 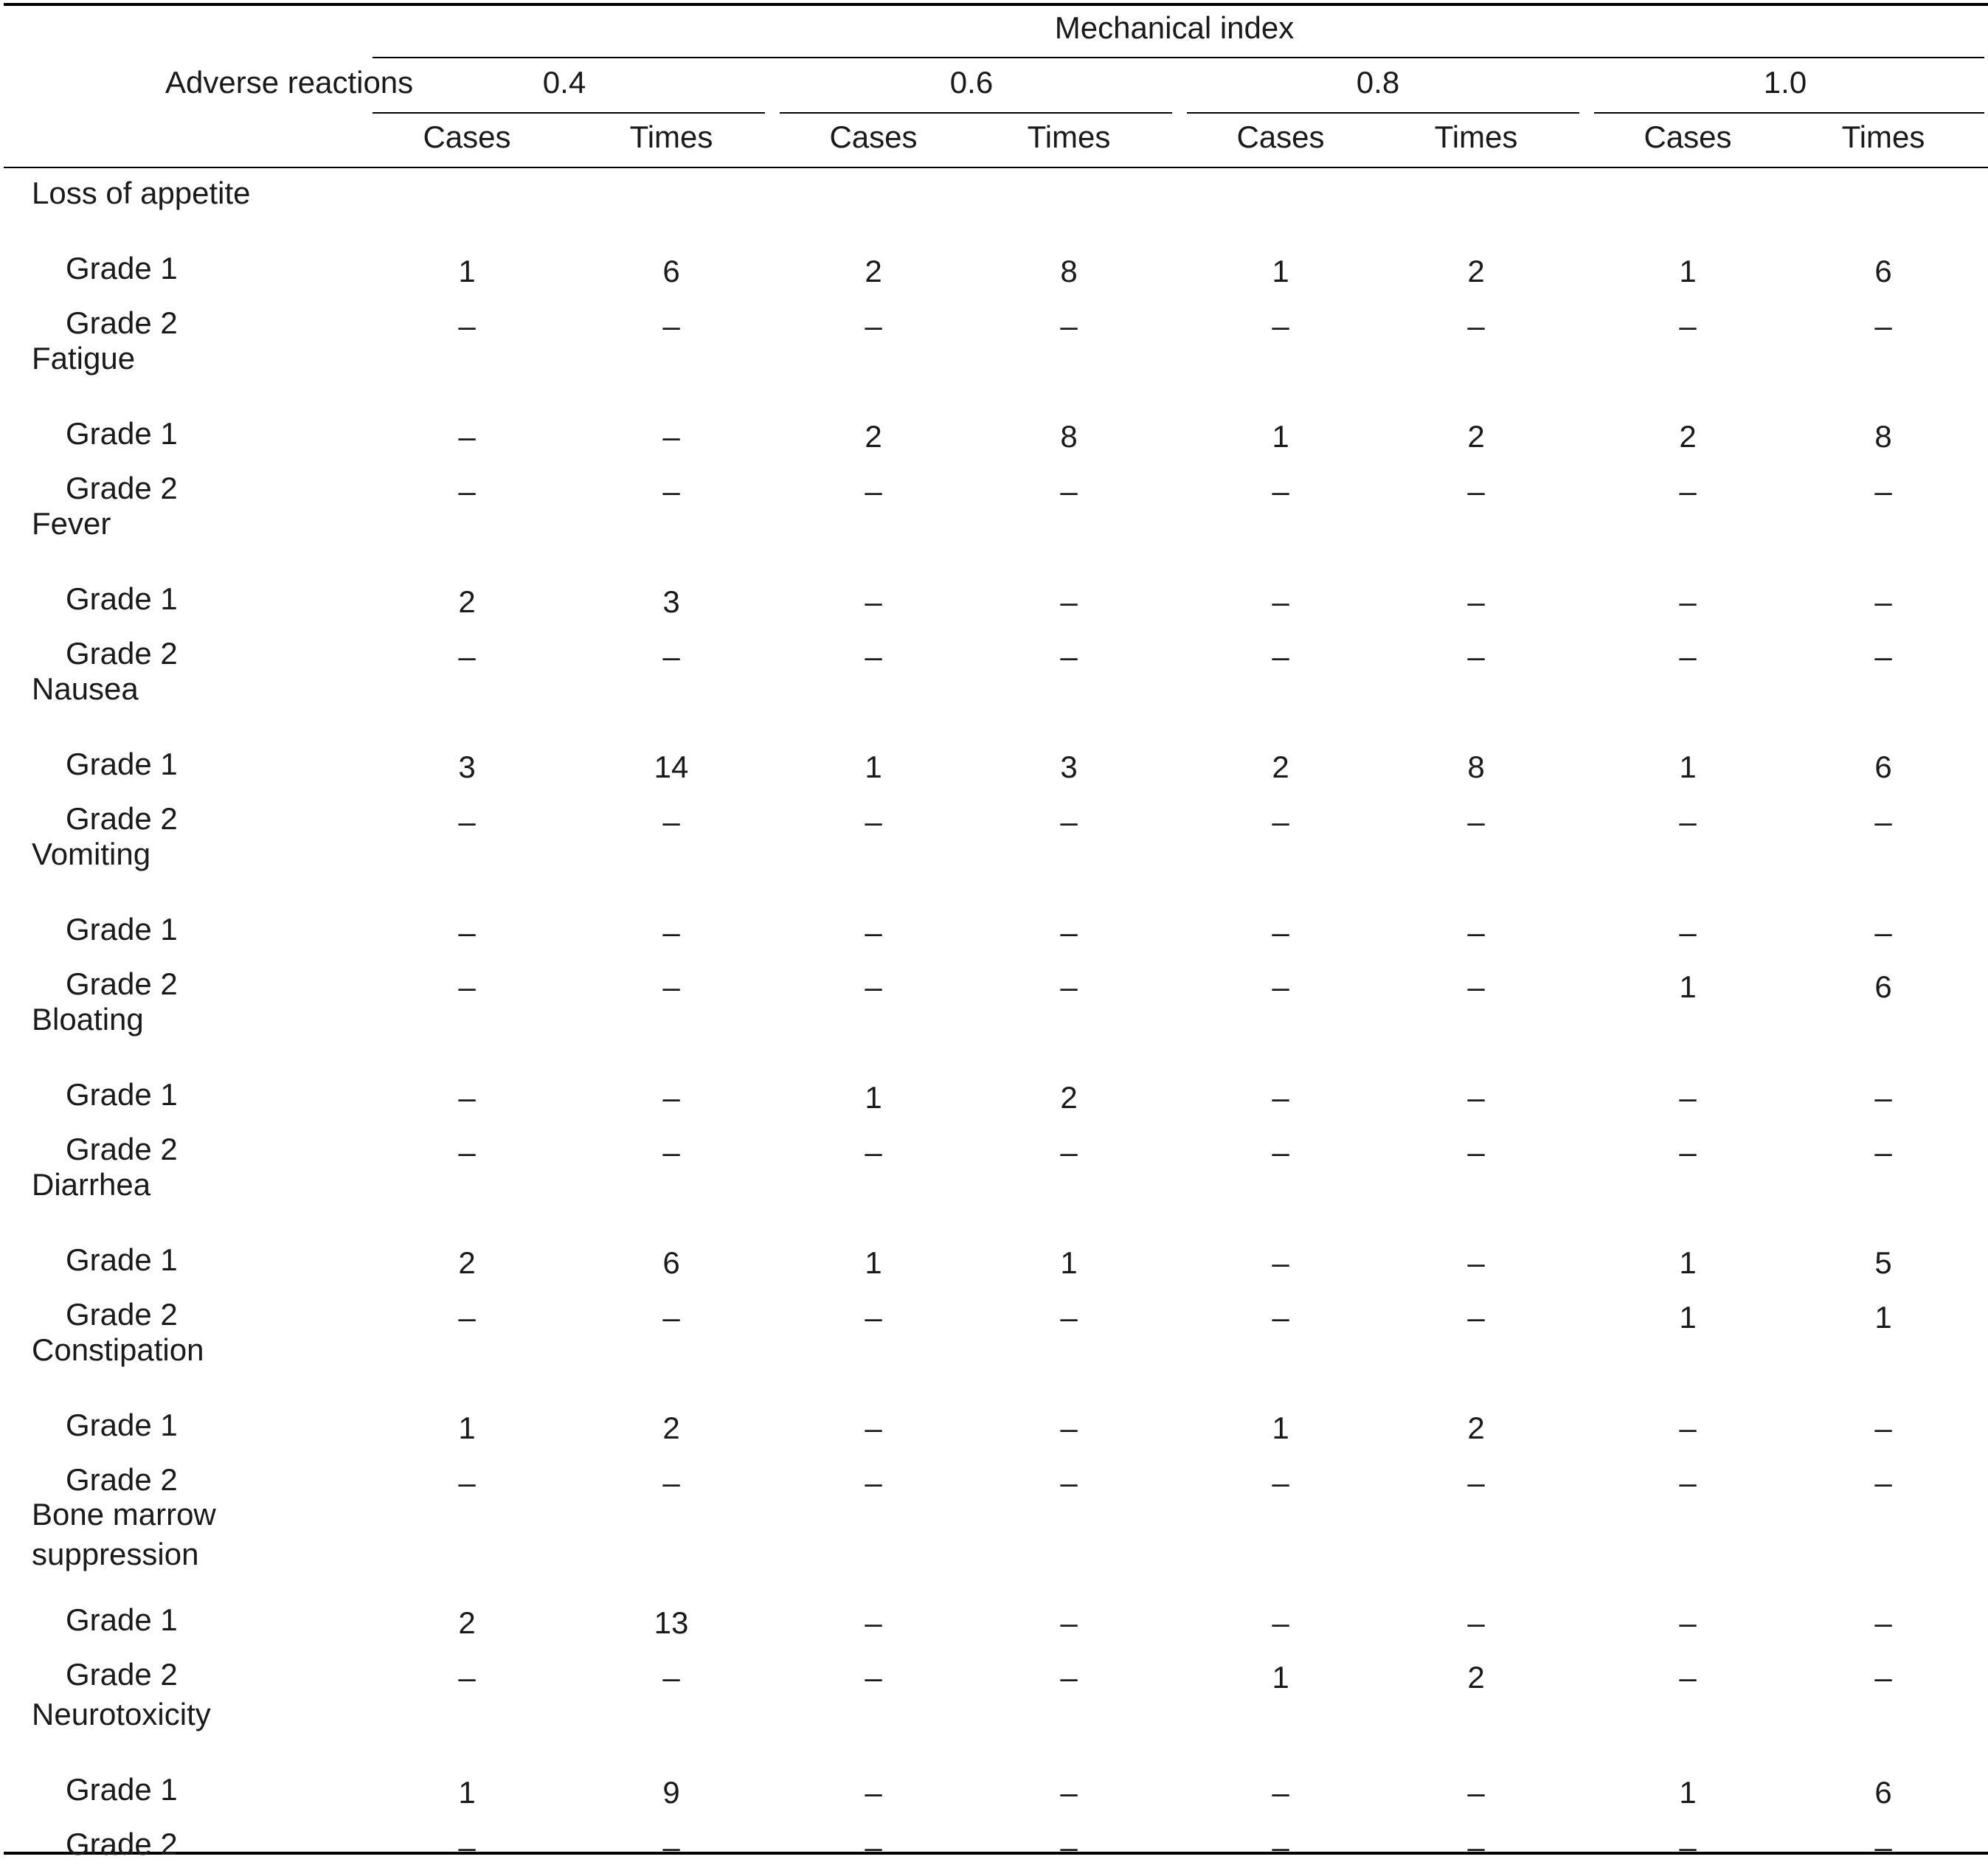 What do you see at coordinates (1174, 27) in the screenshot?
I see `group-header-label: Mechanical index` at bounding box center [1174, 27].